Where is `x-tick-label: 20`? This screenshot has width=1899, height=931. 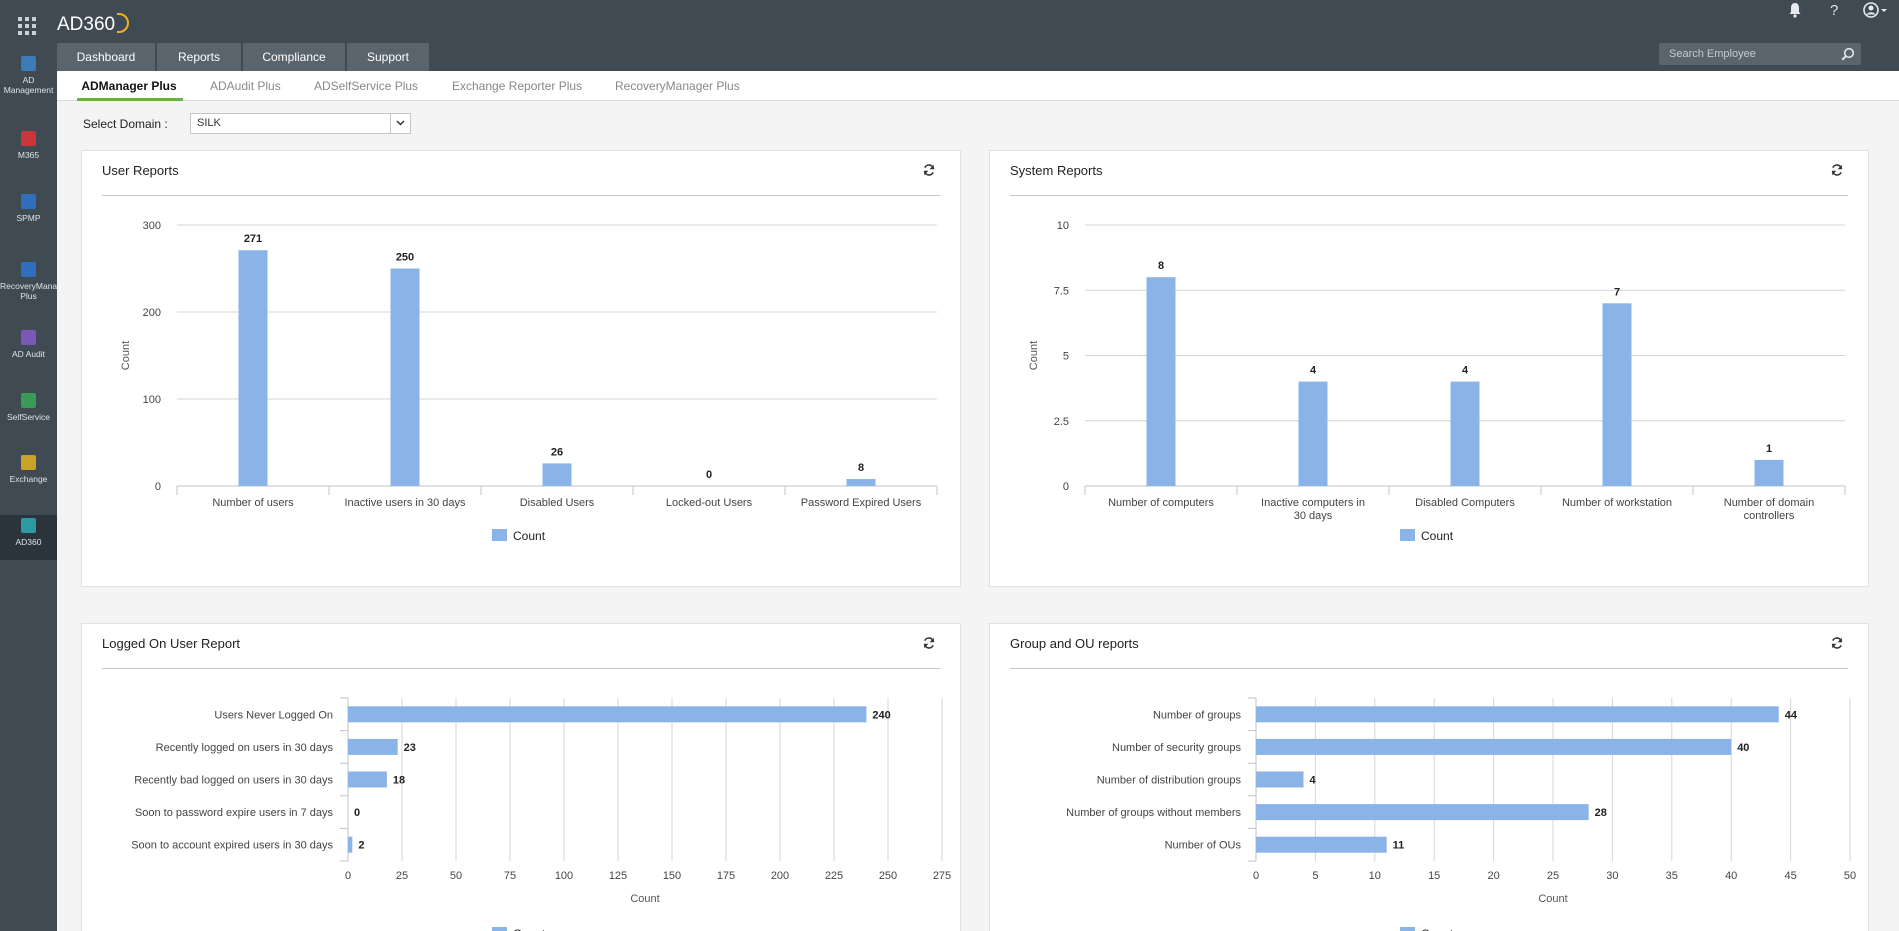
x-tick-label: 20 is located at coordinates (1493, 876).